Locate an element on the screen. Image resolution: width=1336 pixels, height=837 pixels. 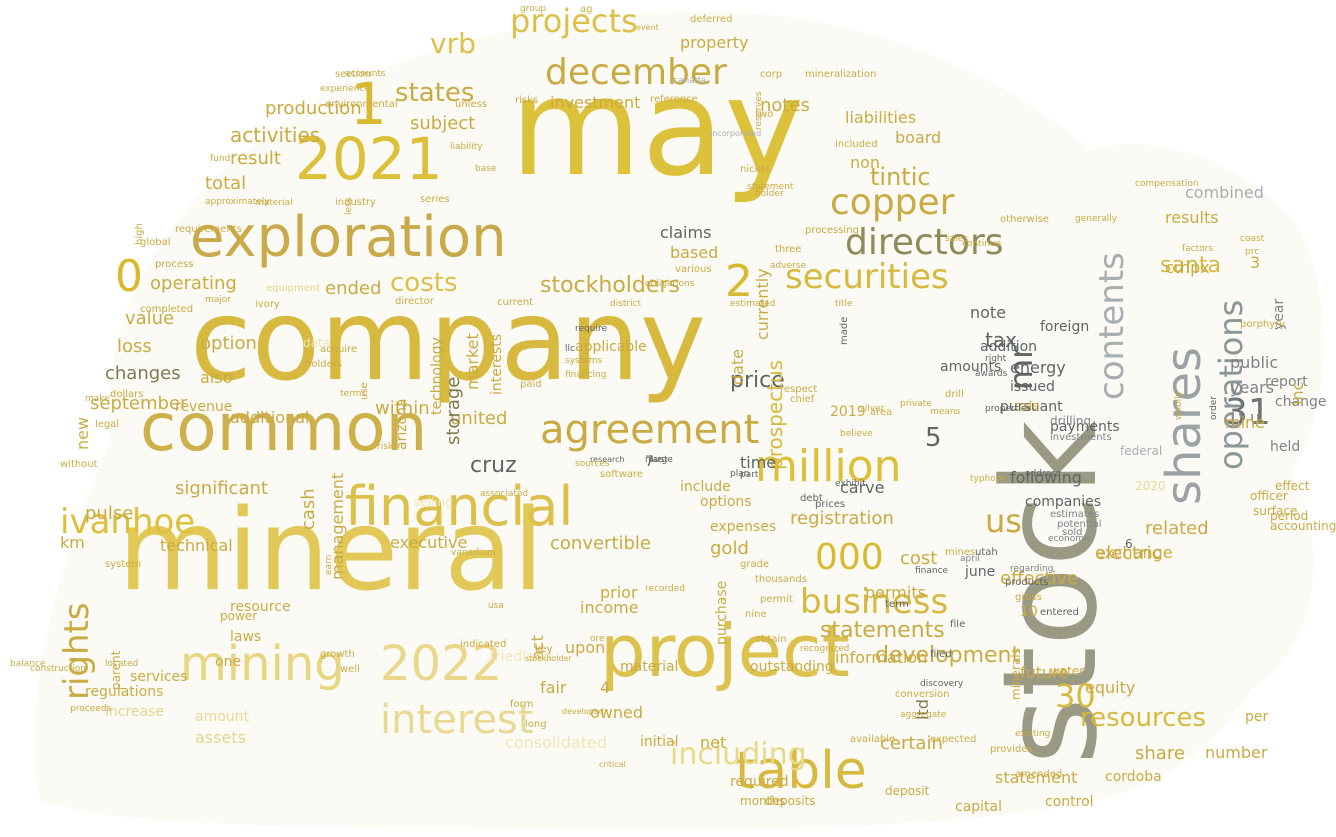
word-per: per is located at coordinates (1257, 717).